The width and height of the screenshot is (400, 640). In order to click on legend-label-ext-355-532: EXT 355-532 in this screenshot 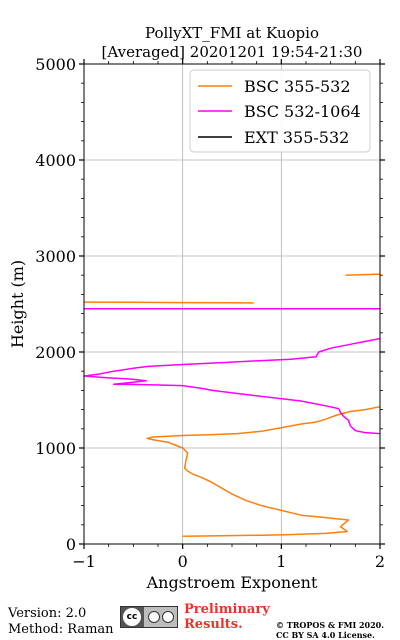, I will do `click(296, 137)`.